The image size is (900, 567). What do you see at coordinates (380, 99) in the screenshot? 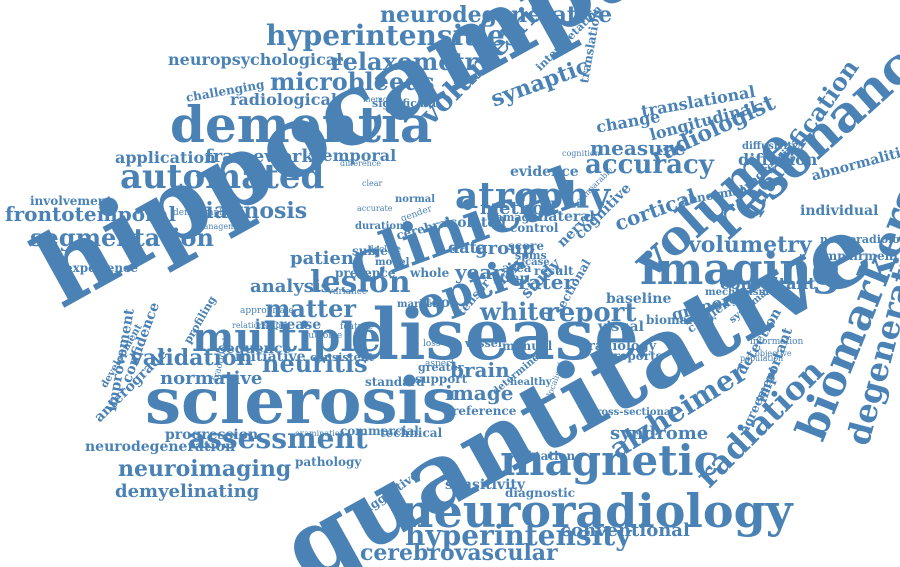
I see `cloud-word-memory: memory` at bounding box center [380, 99].